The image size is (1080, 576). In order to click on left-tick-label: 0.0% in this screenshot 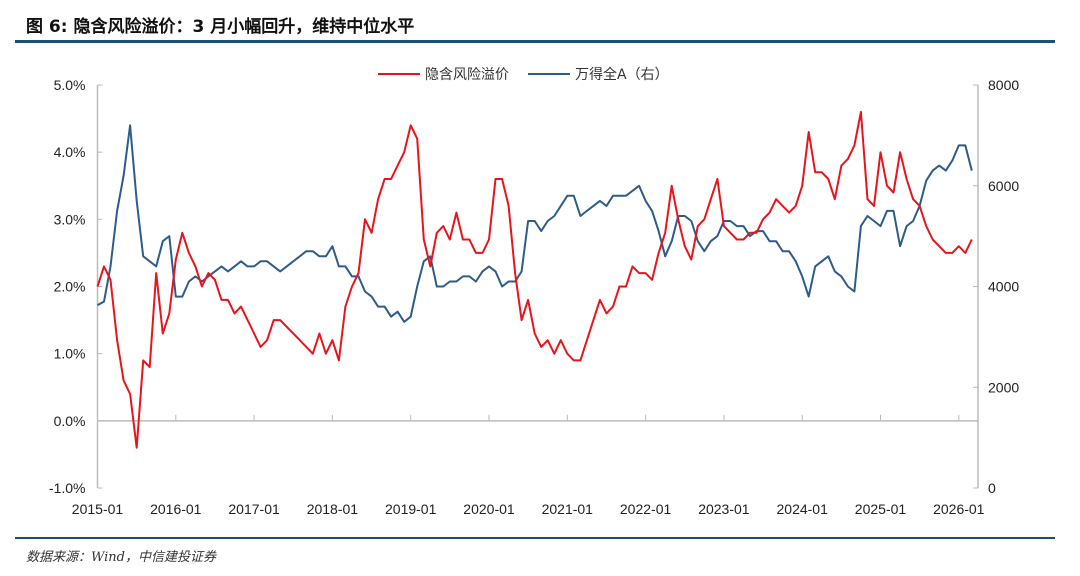, I will do `click(70, 421)`.